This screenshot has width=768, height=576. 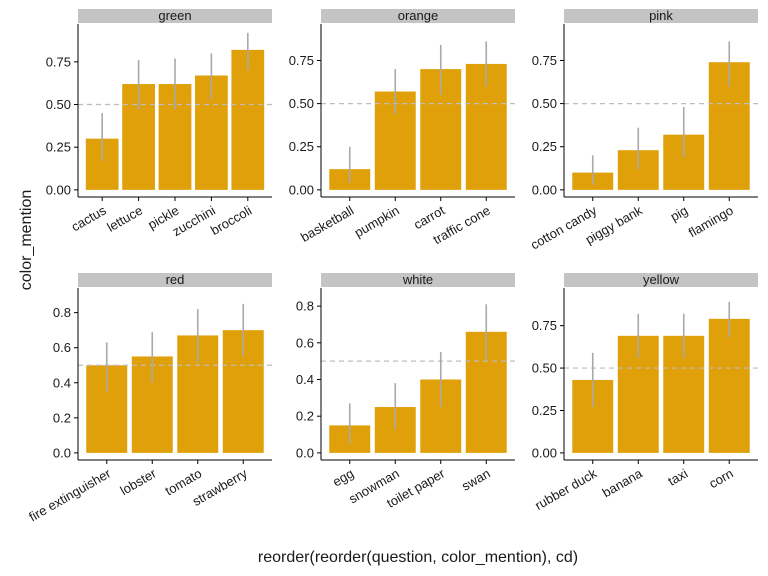 I want to click on strip-yellow, so click(x=661, y=280).